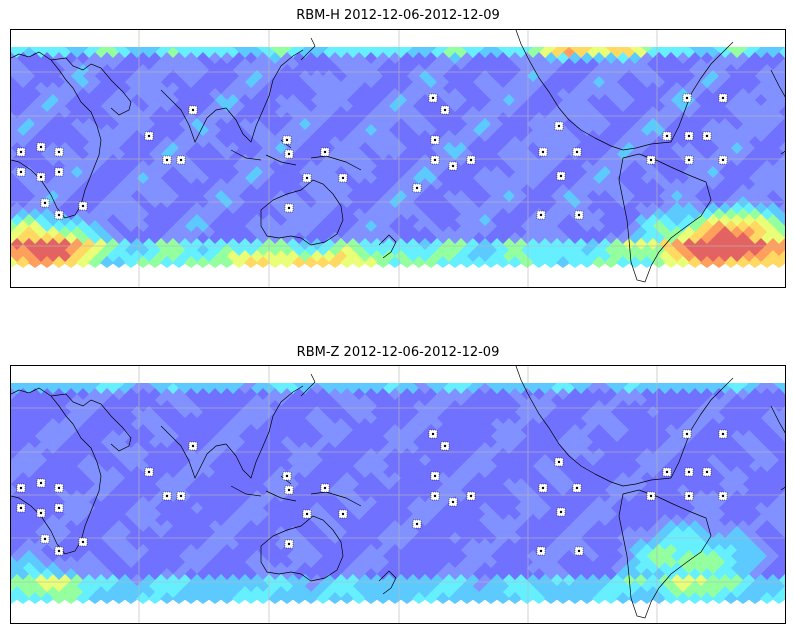 The height and width of the screenshot is (633, 794). What do you see at coordinates (398, 15) in the screenshot?
I see `panel-title: RBM-H 2012-12-06-2012-12-09` at bounding box center [398, 15].